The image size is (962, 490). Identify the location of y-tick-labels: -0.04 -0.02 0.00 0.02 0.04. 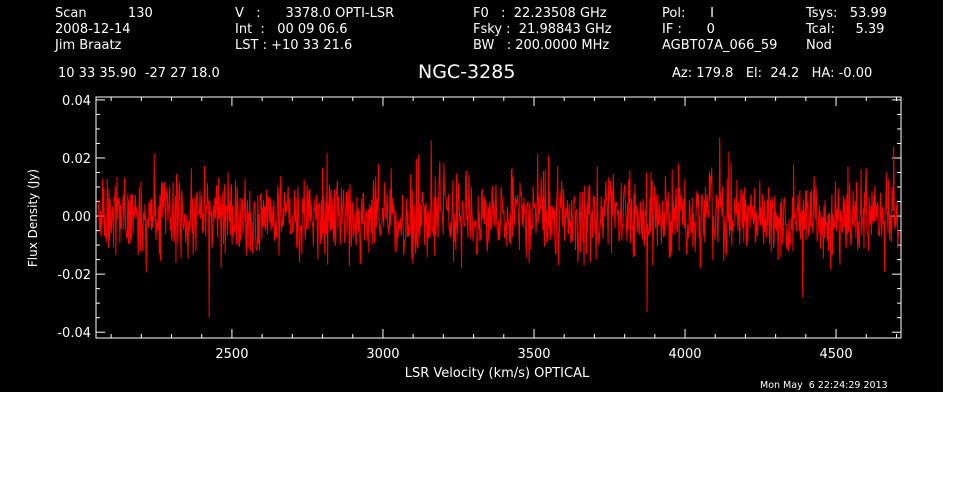
(74, 217).